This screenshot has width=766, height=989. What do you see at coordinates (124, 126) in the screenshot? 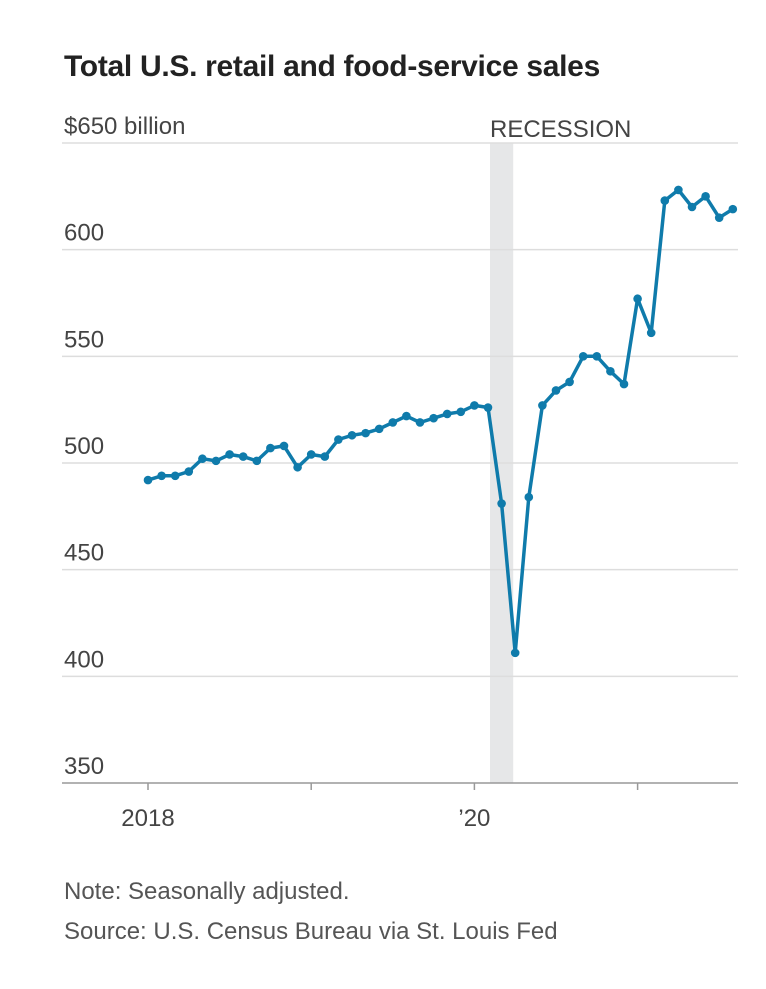
I see `y-tick-label: $650 billion` at bounding box center [124, 126].